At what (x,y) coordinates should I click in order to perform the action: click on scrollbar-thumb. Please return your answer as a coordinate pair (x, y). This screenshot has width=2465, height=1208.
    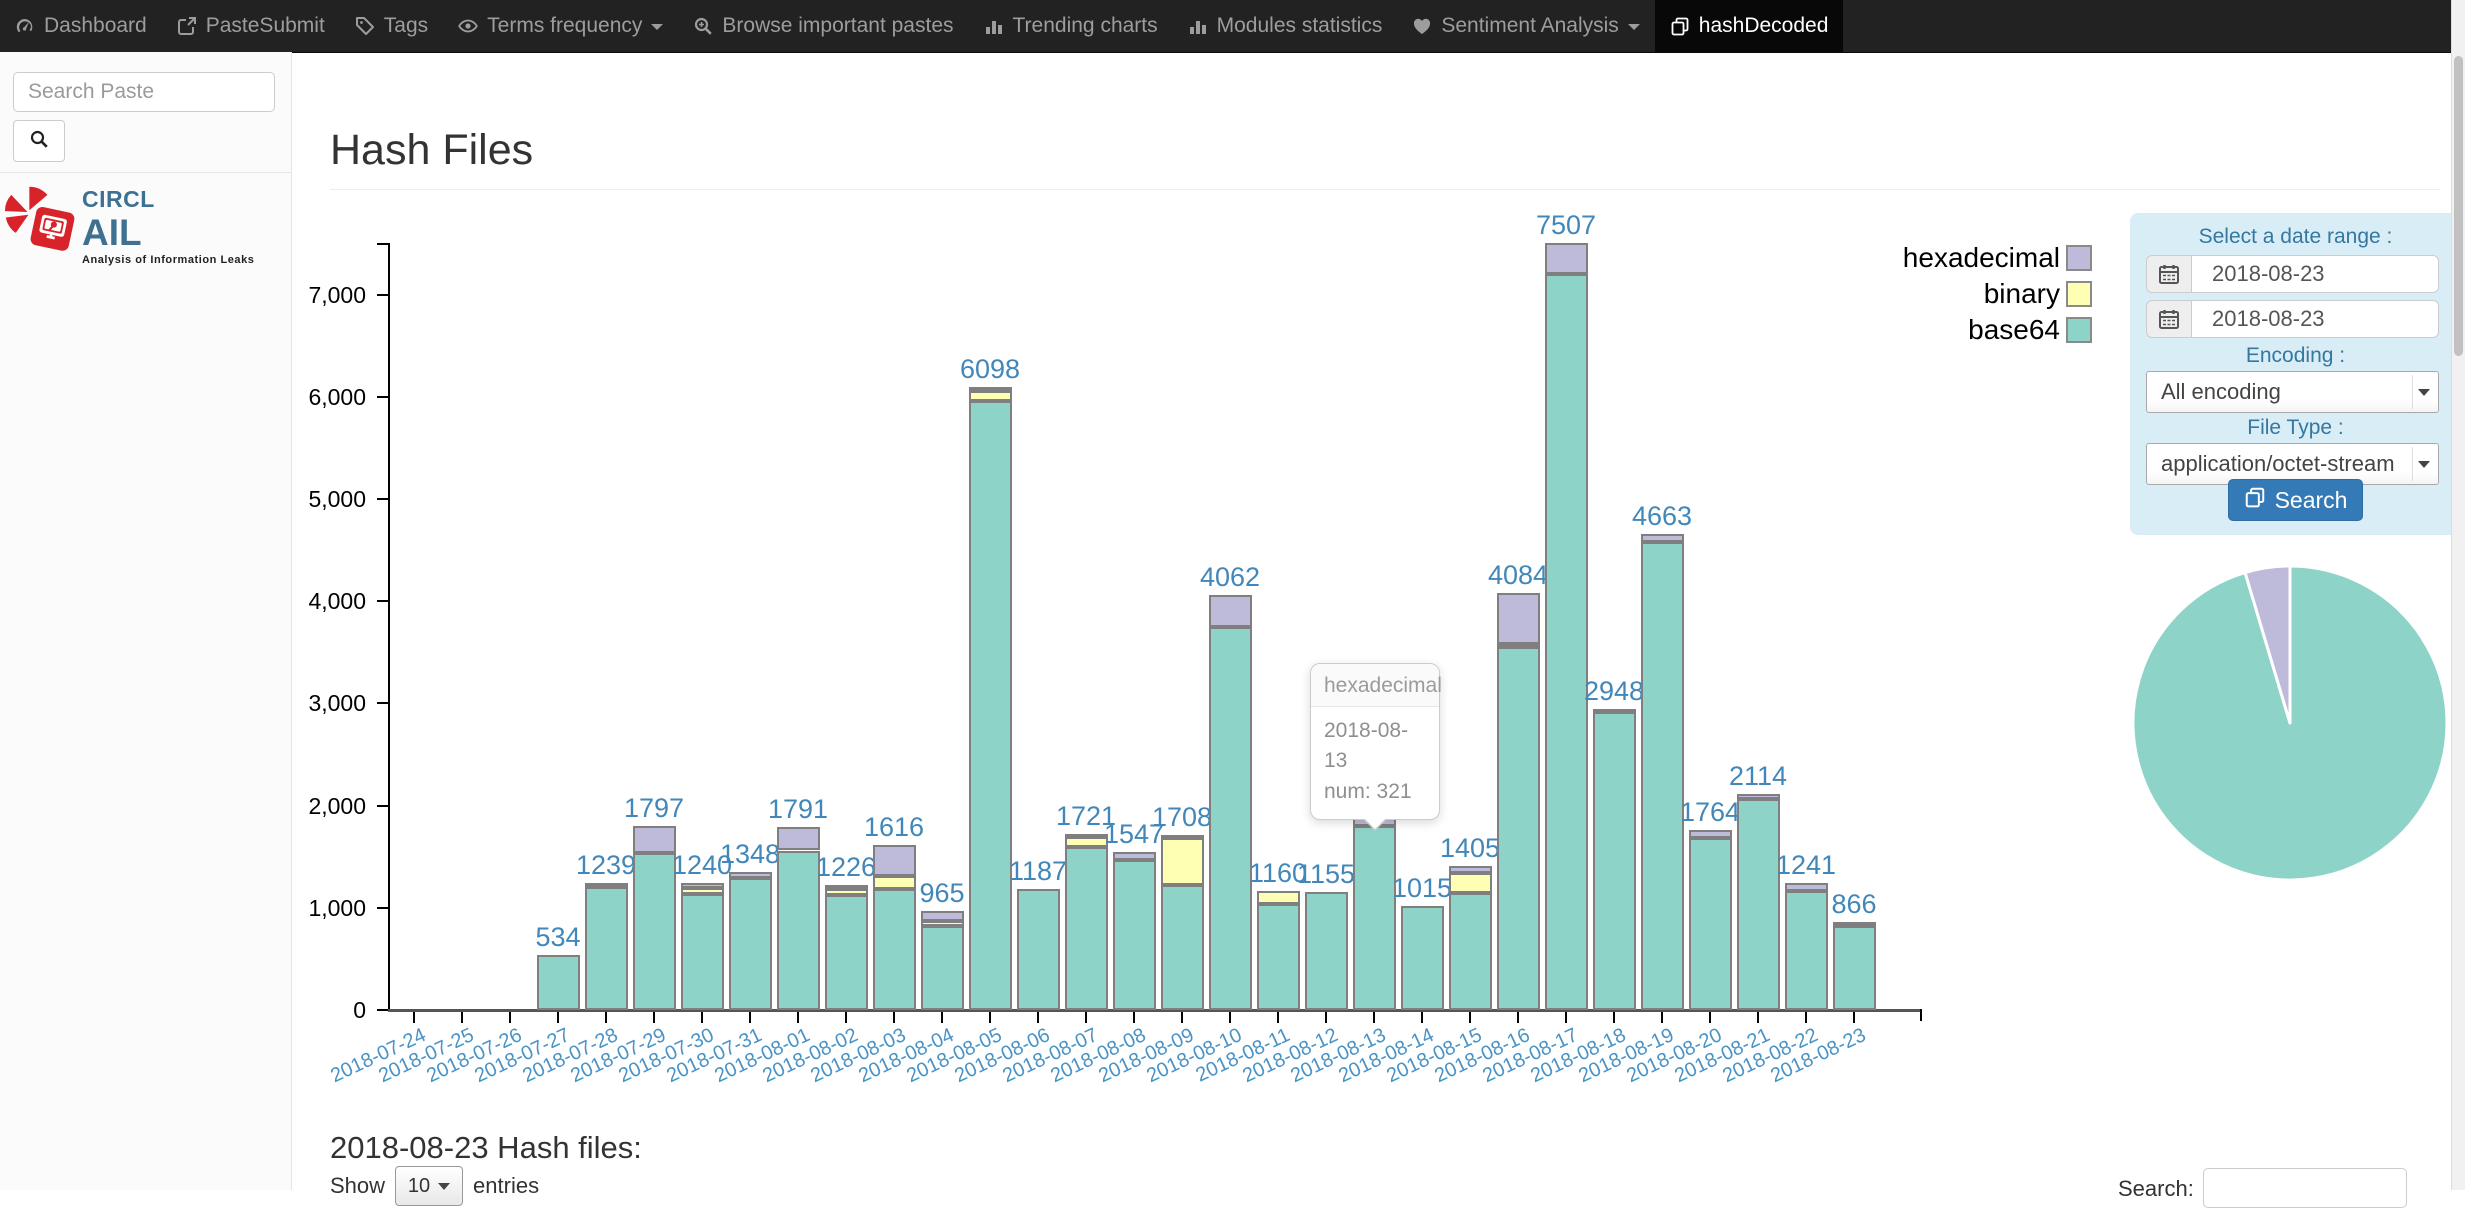
    Looking at the image, I should click on (2458, 206).